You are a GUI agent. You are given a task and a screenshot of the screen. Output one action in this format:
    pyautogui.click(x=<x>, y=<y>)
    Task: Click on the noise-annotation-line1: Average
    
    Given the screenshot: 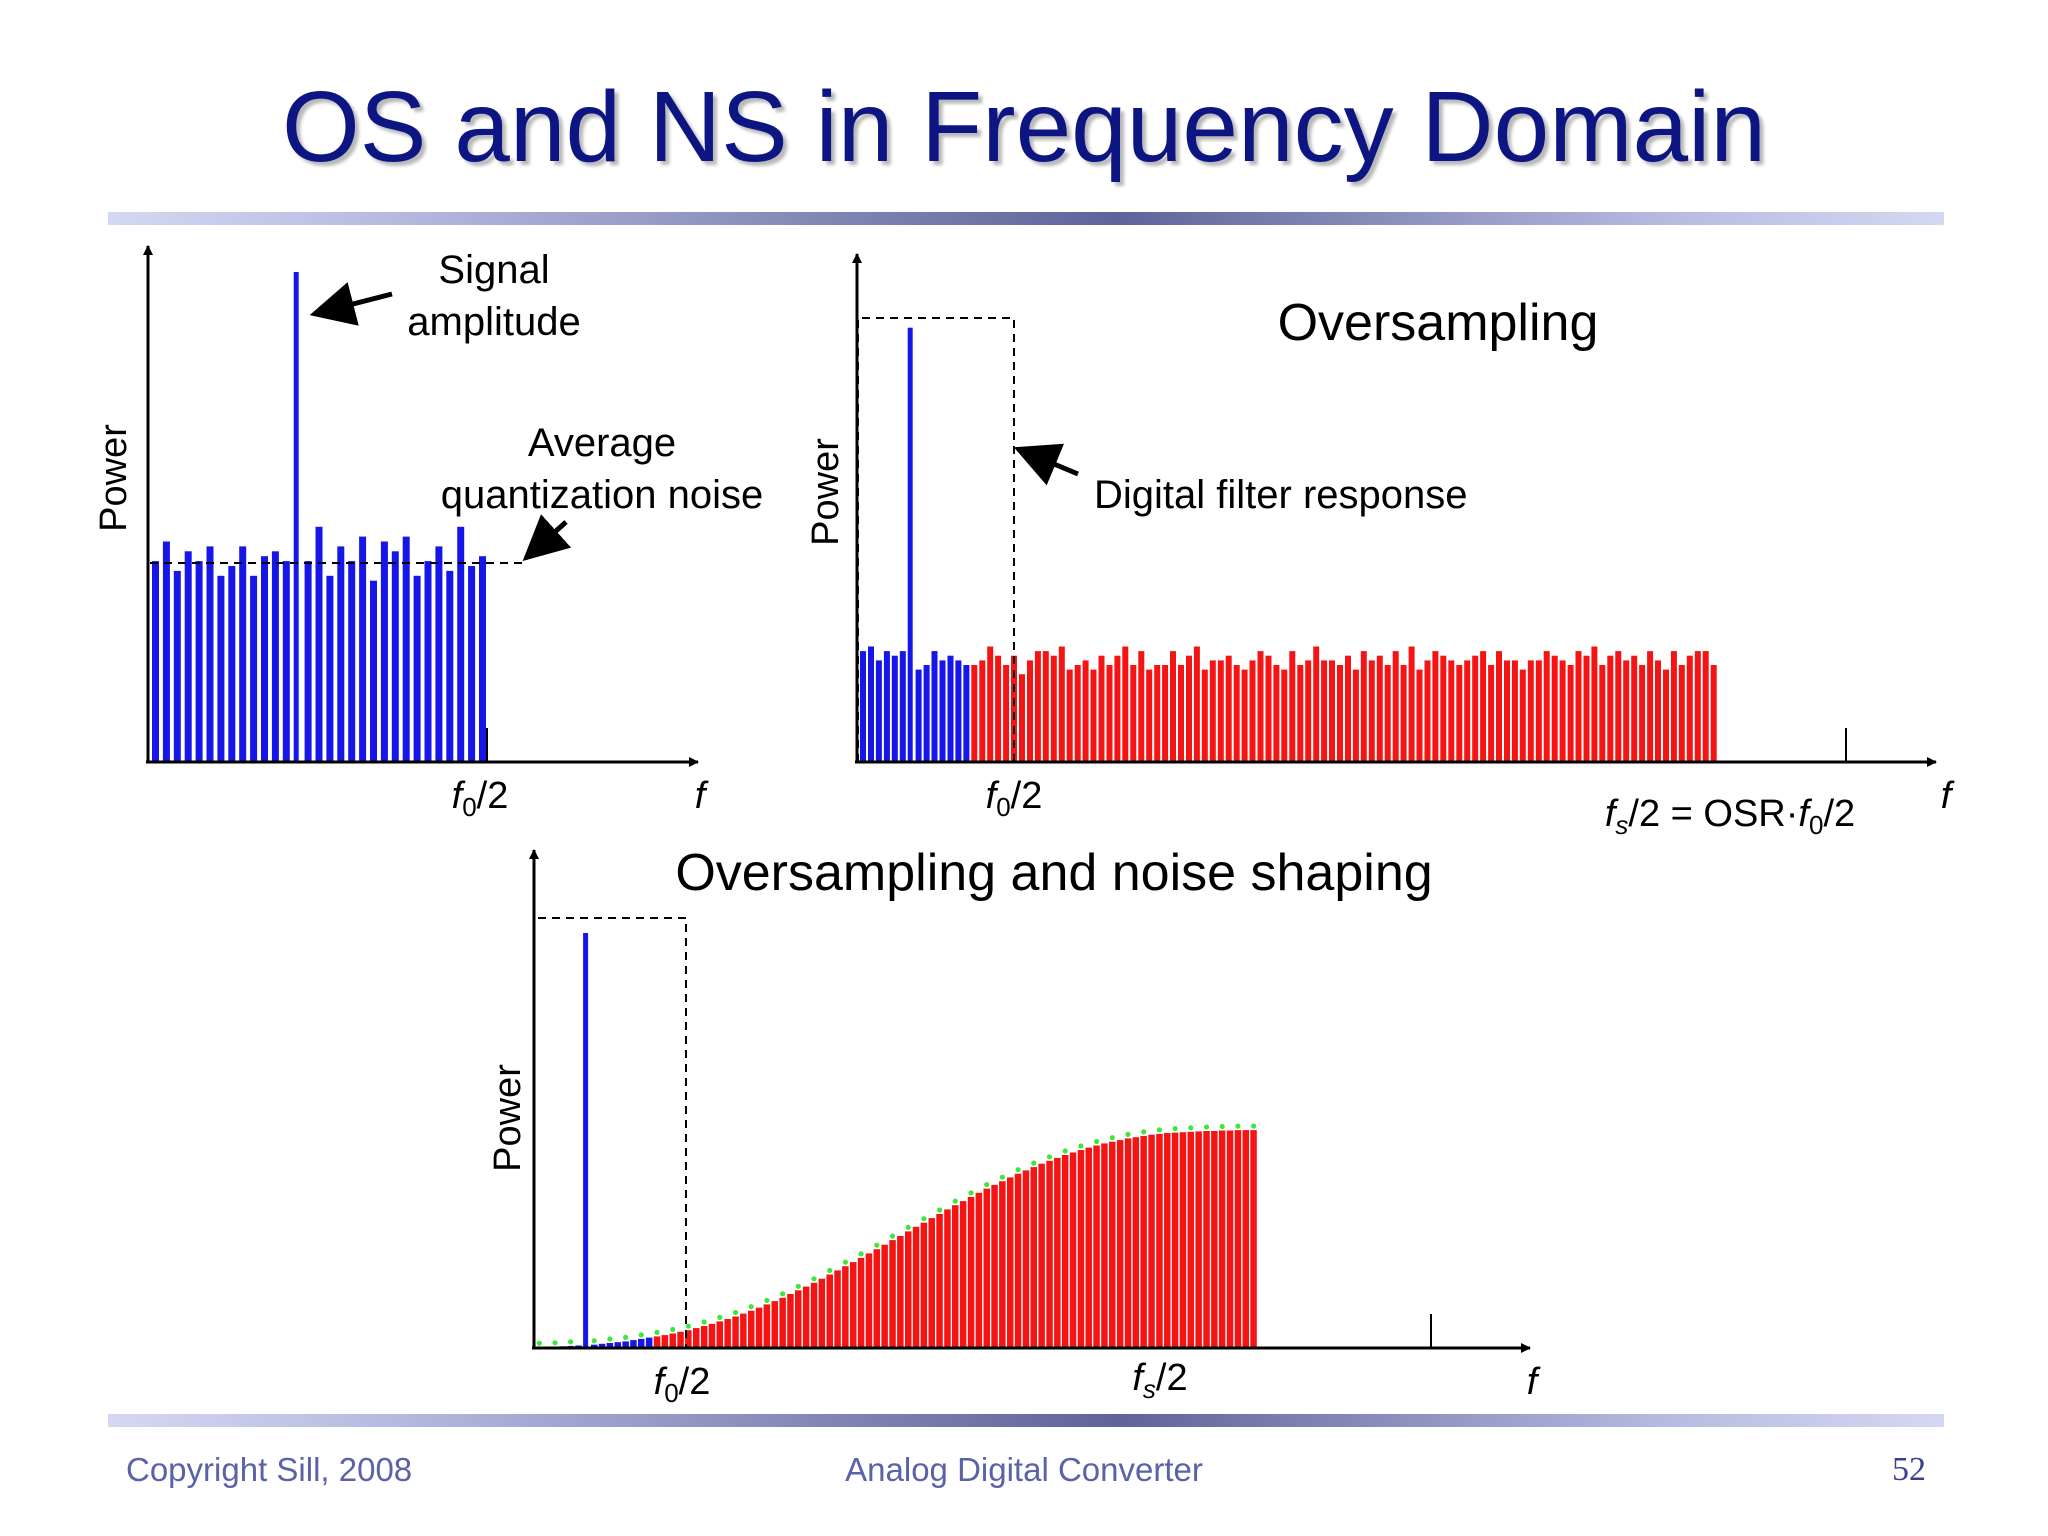 What is the action you would take?
    pyautogui.click(x=602, y=443)
    